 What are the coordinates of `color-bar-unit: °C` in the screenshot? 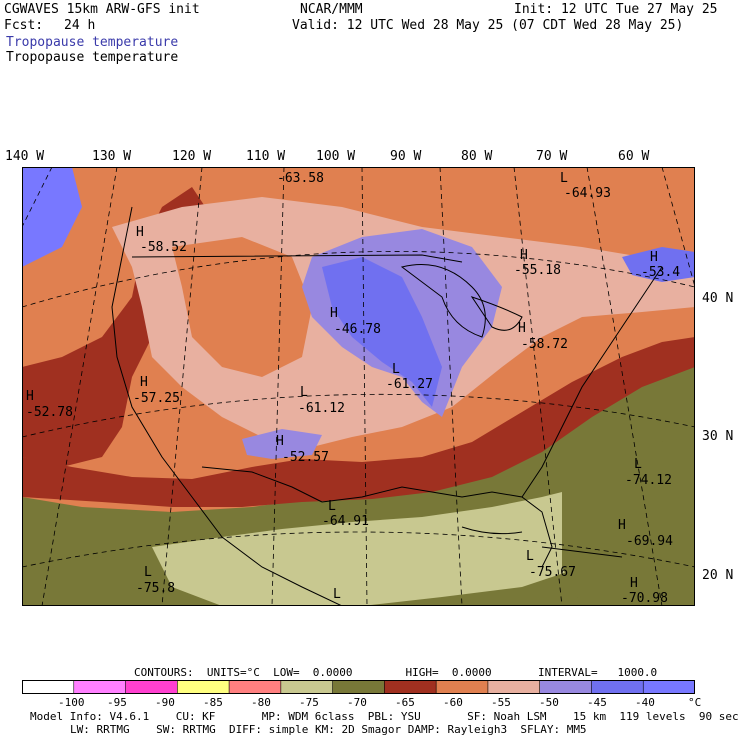 It's located at (695, 702).